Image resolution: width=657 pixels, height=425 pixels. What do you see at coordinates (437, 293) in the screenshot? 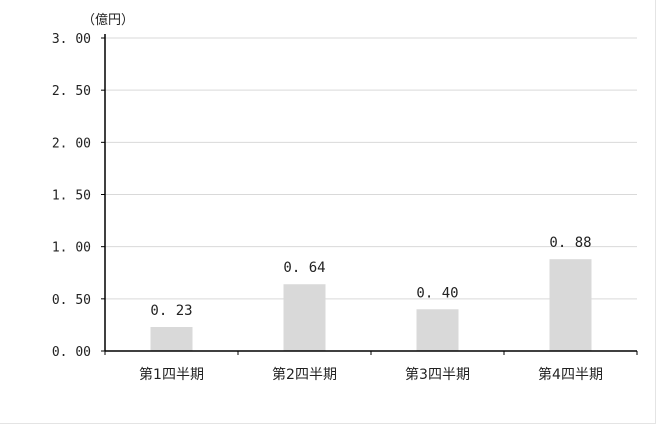
I see `data-label: 0. 40` at bounding box center [437, 293].